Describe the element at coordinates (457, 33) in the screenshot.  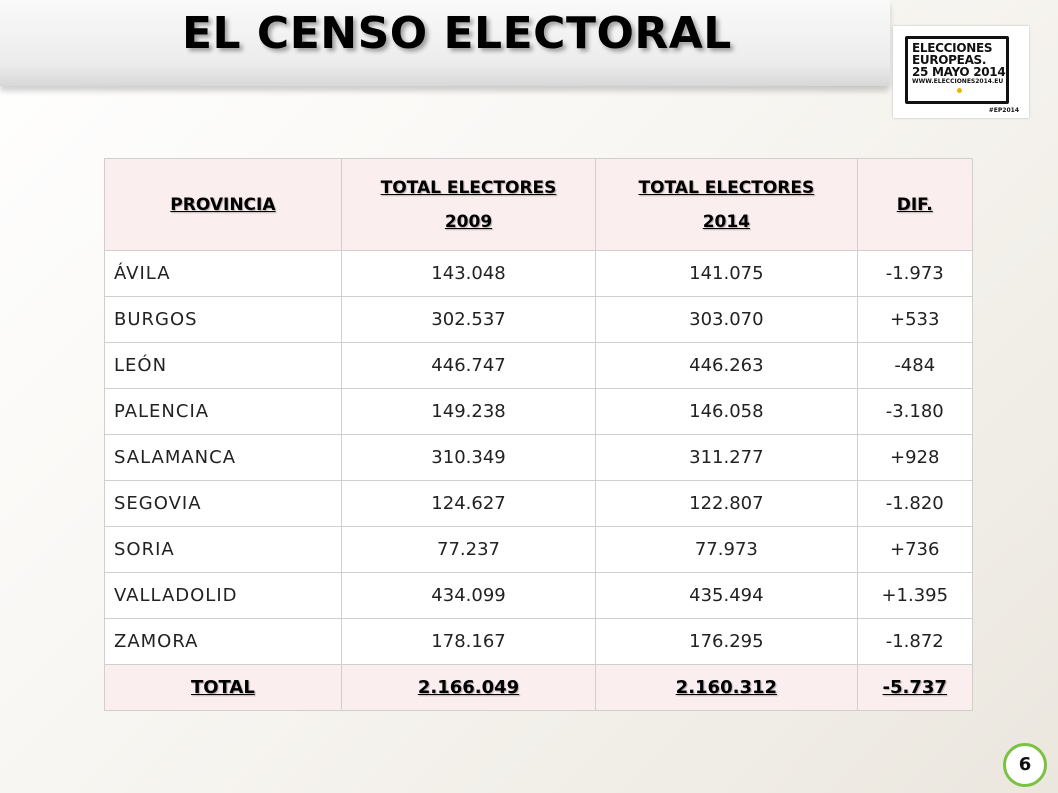
I see `page-title: EL CENSO ELECTORAL` at that location.